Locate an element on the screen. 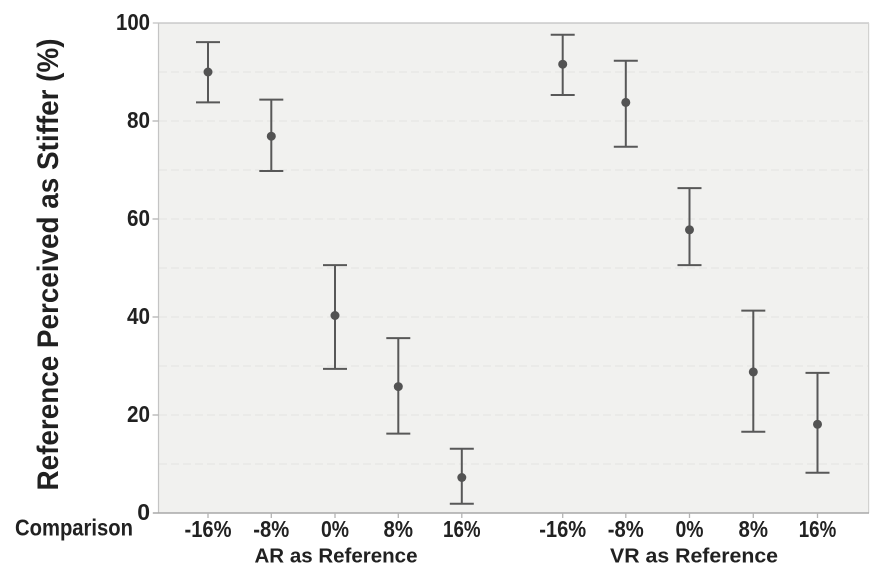 The width and height of the screenshot is (891, 567). svg-text: Comparison is located at coordinates (74, 528).